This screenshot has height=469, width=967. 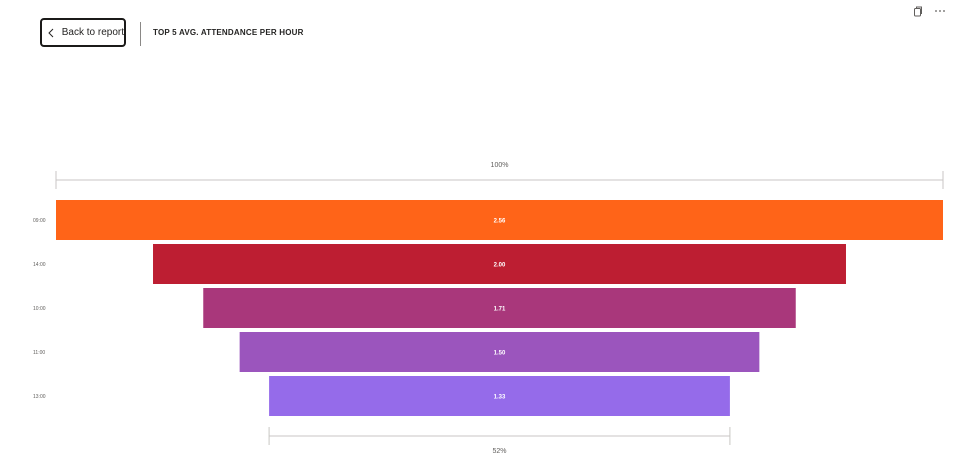 I want to click on funnel-bar-value-label: 1.50, so click(x=500, y=354).